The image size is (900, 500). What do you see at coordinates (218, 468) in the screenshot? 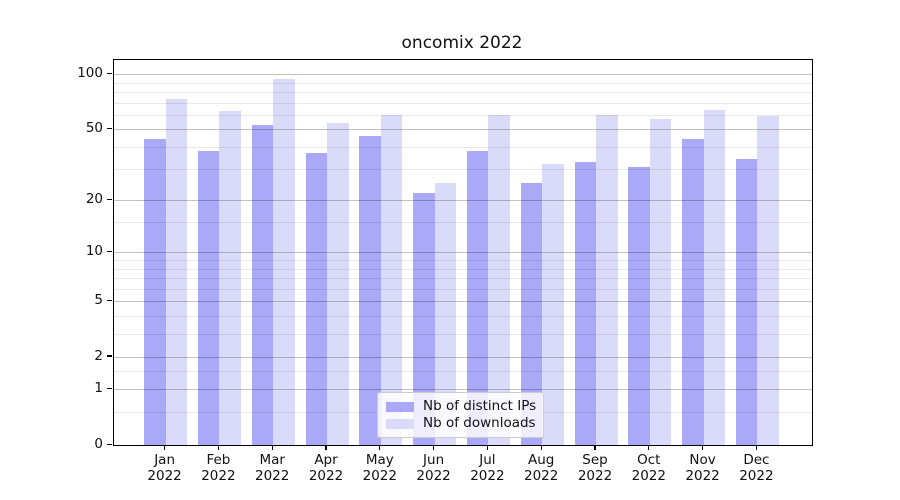
I see `x-tick-label-feb-2022: Feb 2022` at bounding box center [218, 468].